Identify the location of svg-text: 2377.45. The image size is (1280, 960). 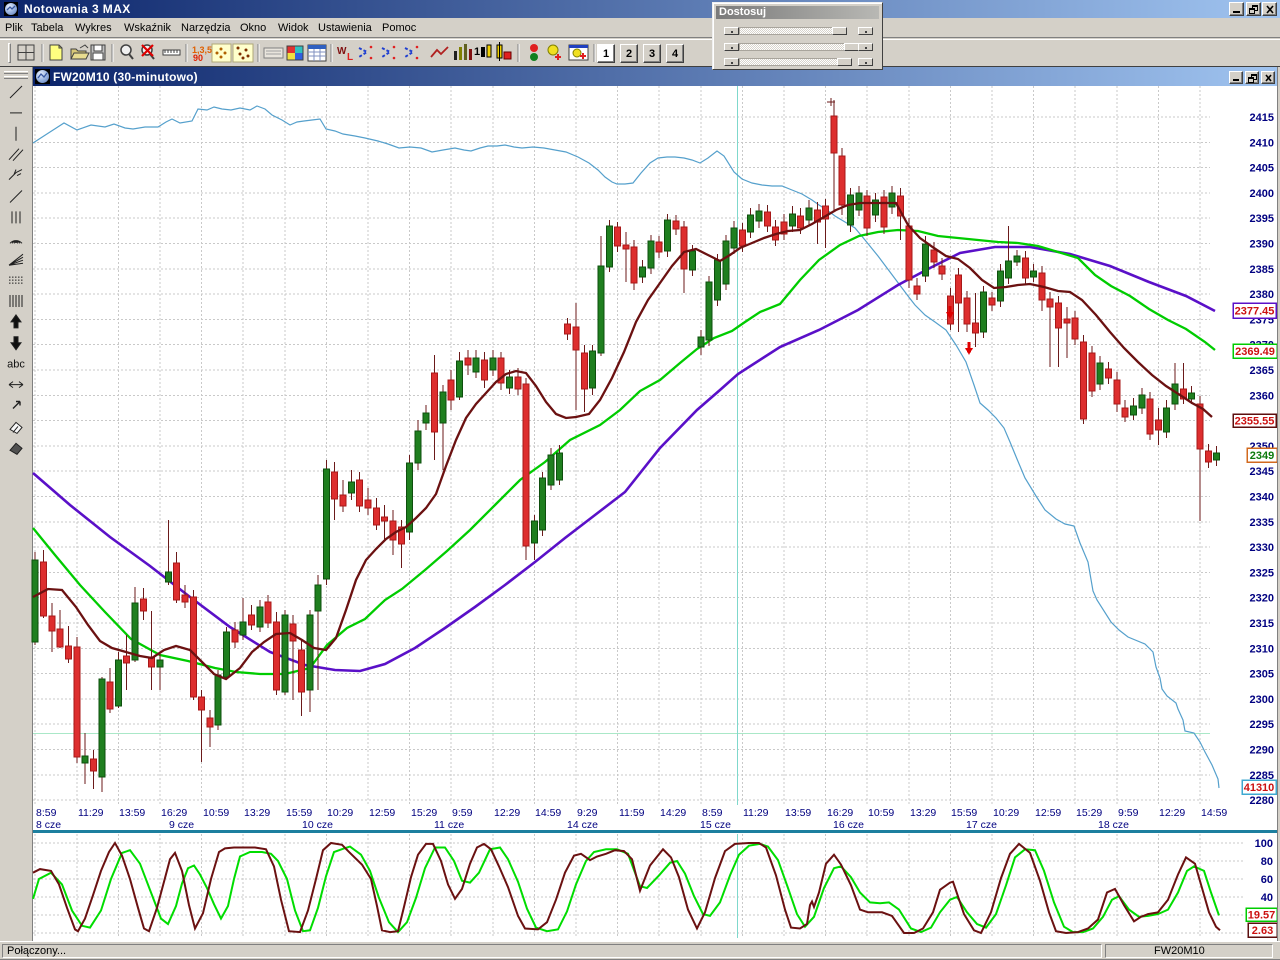
(1255, 312).